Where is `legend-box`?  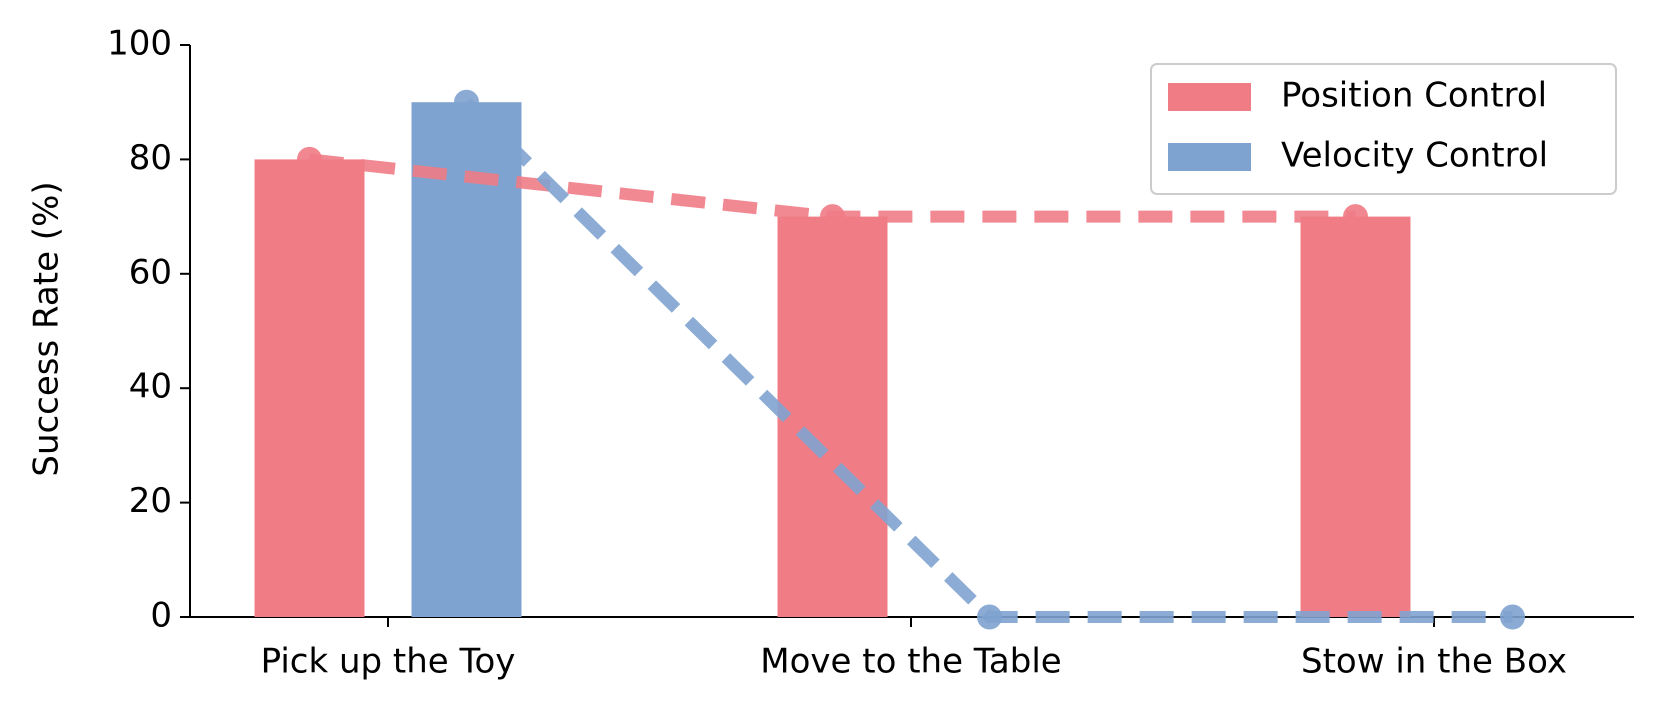 legend-box is located at coordinates (1383, 129).